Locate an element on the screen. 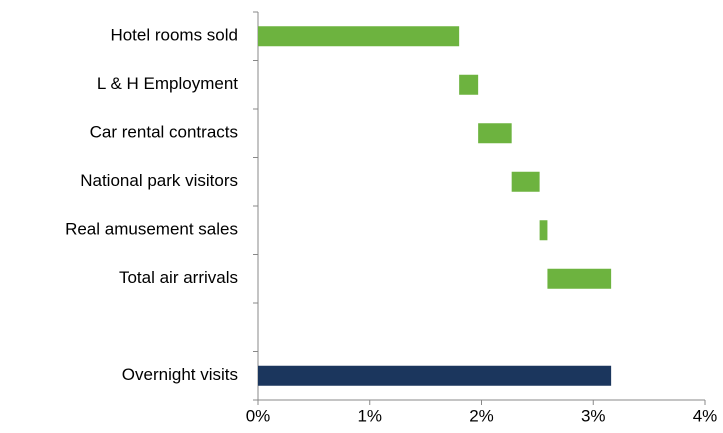  category-label: National park visitors is located at coordinates (159, 180).